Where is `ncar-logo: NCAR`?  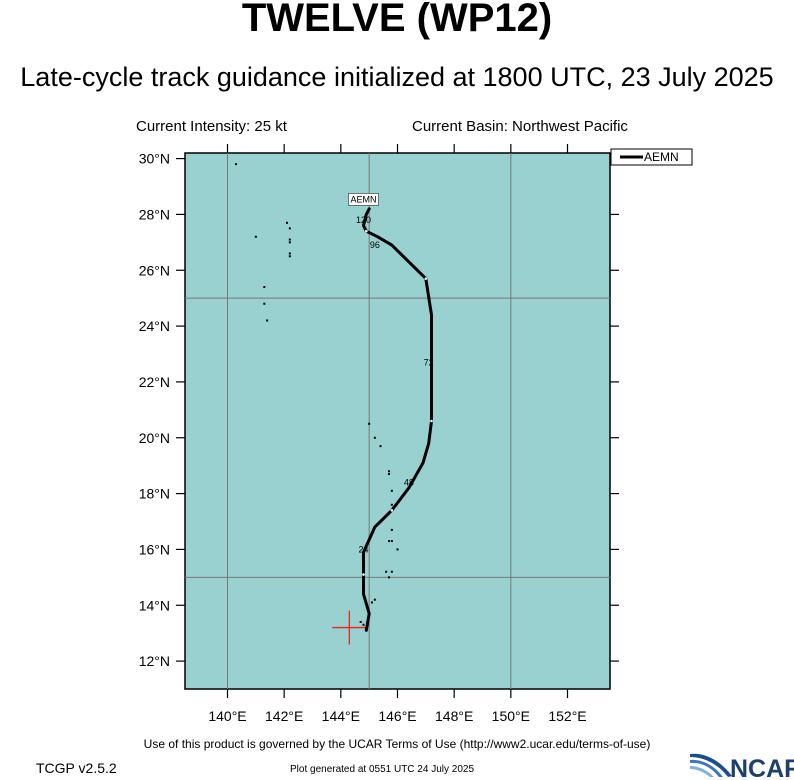
ncar-logo: NCAR is located at coordinates (742, 766).